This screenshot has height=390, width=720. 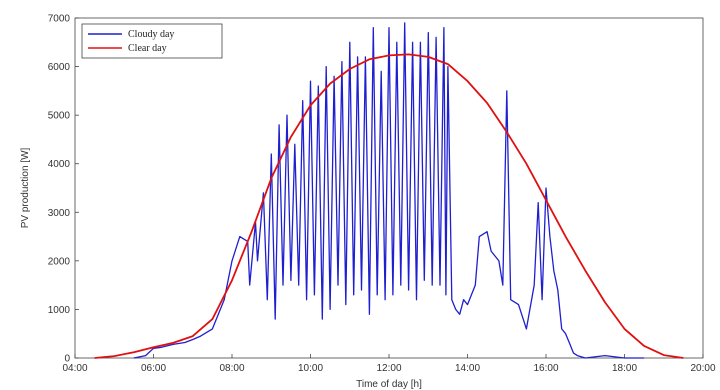 What do you see at coordinates (59, 116) in the screenshot?
I see `y-tick-label: 5000` at bounding box center [59, 116].